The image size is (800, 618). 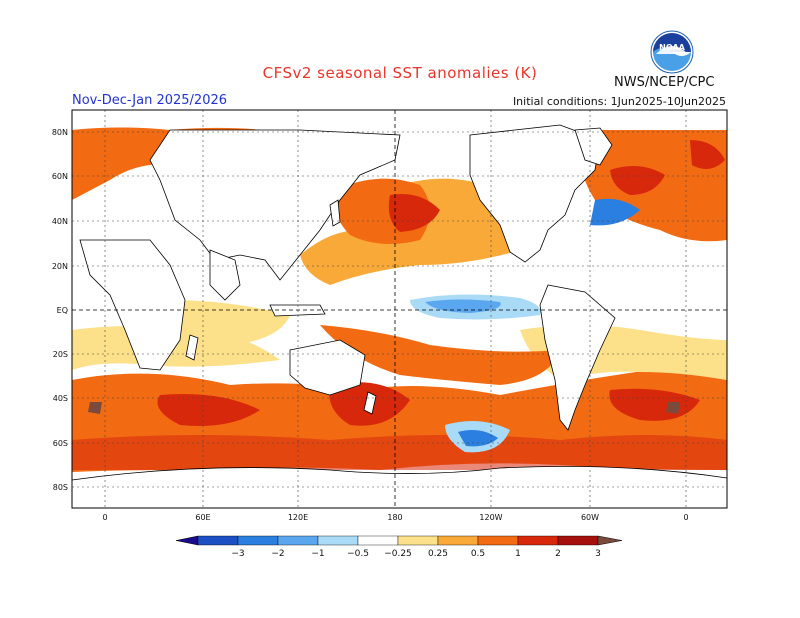 What do you see at coordinates (60, 176) in the screenshot?
I see `lat-label: 60N` at bounding box center [60, 176].